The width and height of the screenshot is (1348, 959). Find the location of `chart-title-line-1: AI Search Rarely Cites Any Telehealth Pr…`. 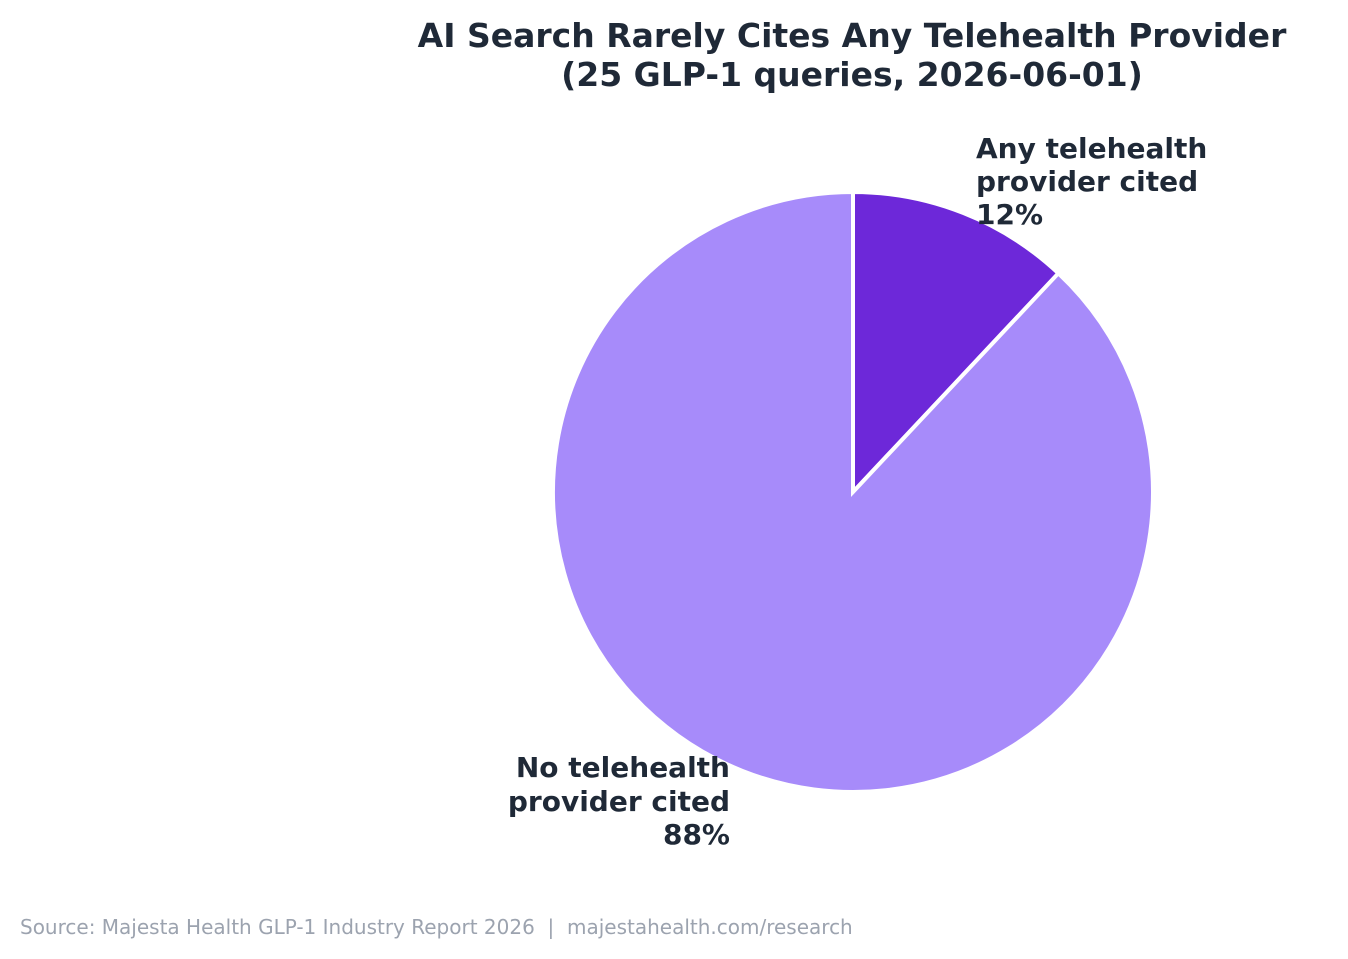

chart-title-line-1: AI Search Rarely Cites Any Telehealth Pr… is located at coordinates (852, 35).